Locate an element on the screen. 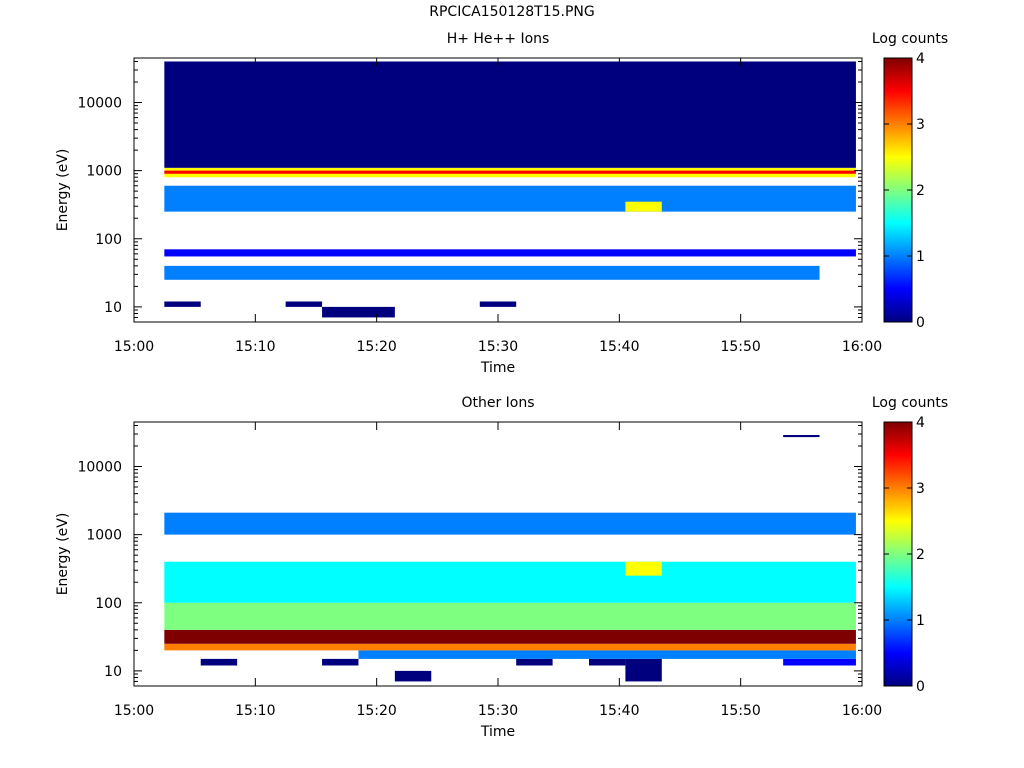 The height and width of the screenshot is (768, 1024). panel-title: Other Ions is located at coordinates (497, 403).